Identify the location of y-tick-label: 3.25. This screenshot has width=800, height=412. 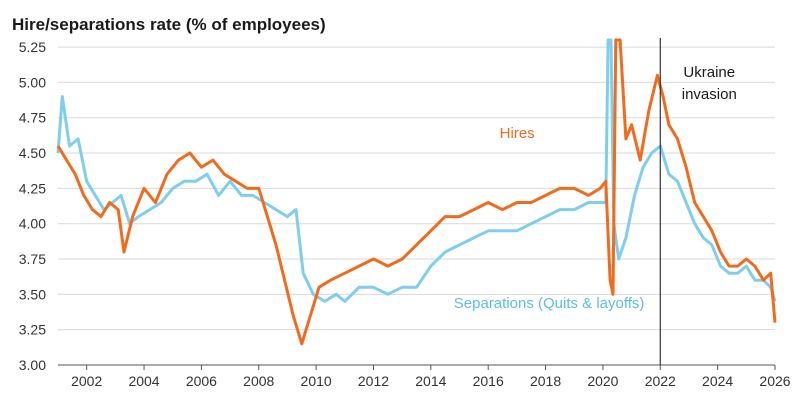
(32, 330).